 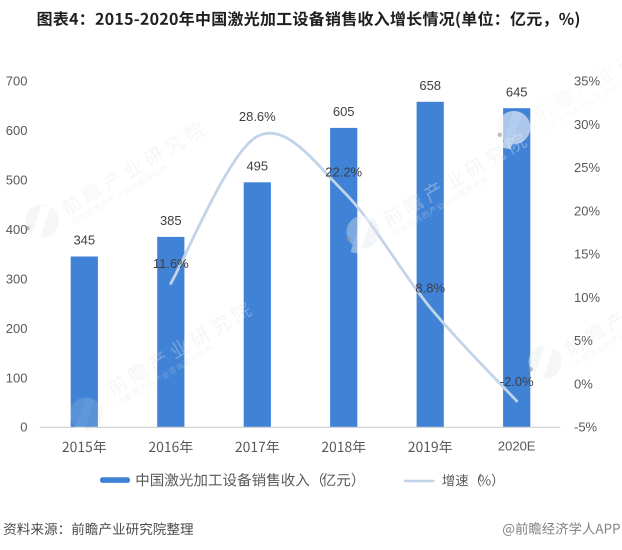 What do you see at coordinates (430, 85) in the screenshot?
I see `svg-text: 658` at bounding box center [430, 85].